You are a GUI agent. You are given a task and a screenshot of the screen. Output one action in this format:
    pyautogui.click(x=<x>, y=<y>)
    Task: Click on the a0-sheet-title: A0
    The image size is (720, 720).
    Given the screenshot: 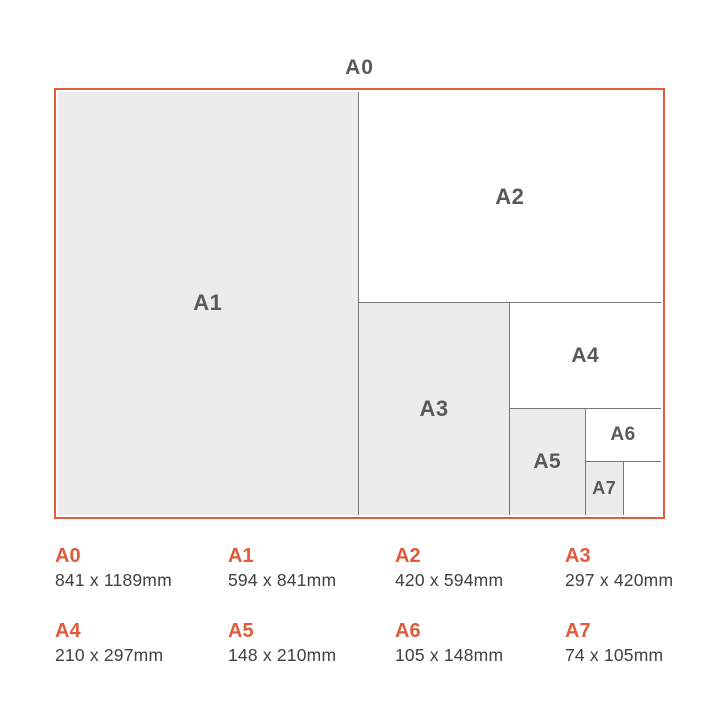 What is the action you would take?
    pyautogui.click(x=359, y=67)
    